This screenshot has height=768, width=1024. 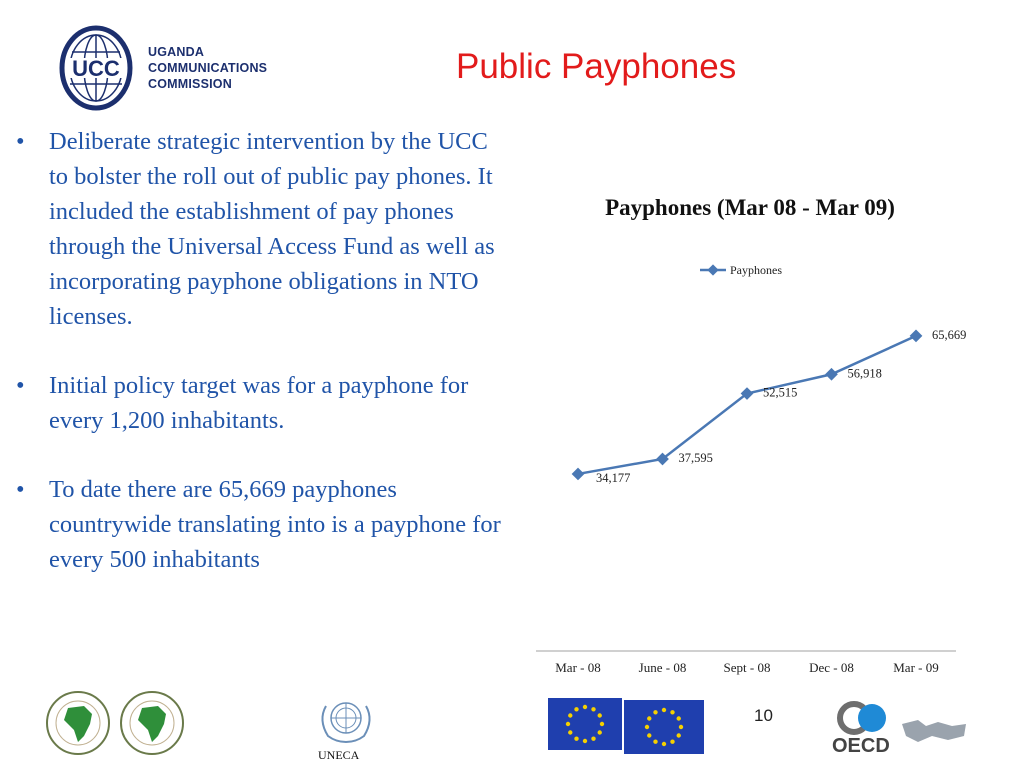 I want to click on uneca-label: UNECA, so click(x=339, y=755).